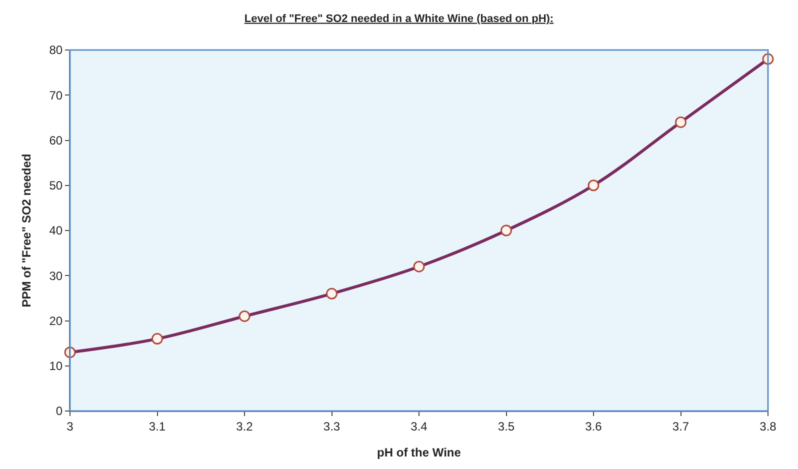 This screenshot has width=798, height=469. Describe the element at coordinates (245, 426) in the screenshot. I see `x-tick-label: 3.2` at that location.